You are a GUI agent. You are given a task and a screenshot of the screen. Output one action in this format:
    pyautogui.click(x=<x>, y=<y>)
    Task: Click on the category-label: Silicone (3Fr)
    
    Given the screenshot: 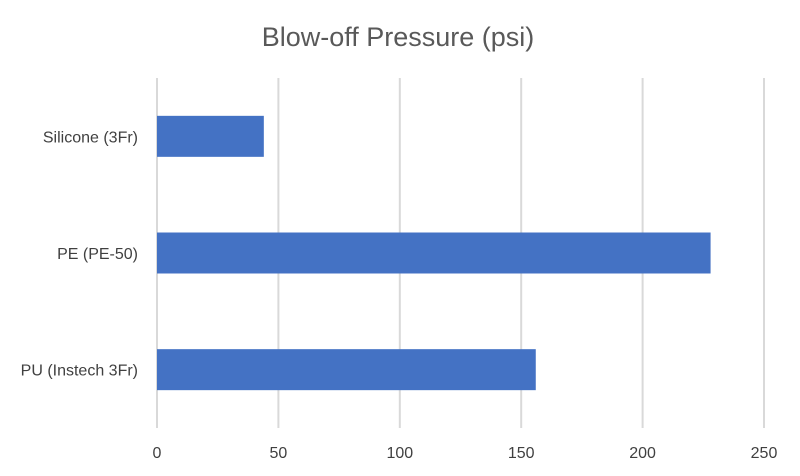 What is the action you would take?
    pyautogui.click(x=90, y=137)
    